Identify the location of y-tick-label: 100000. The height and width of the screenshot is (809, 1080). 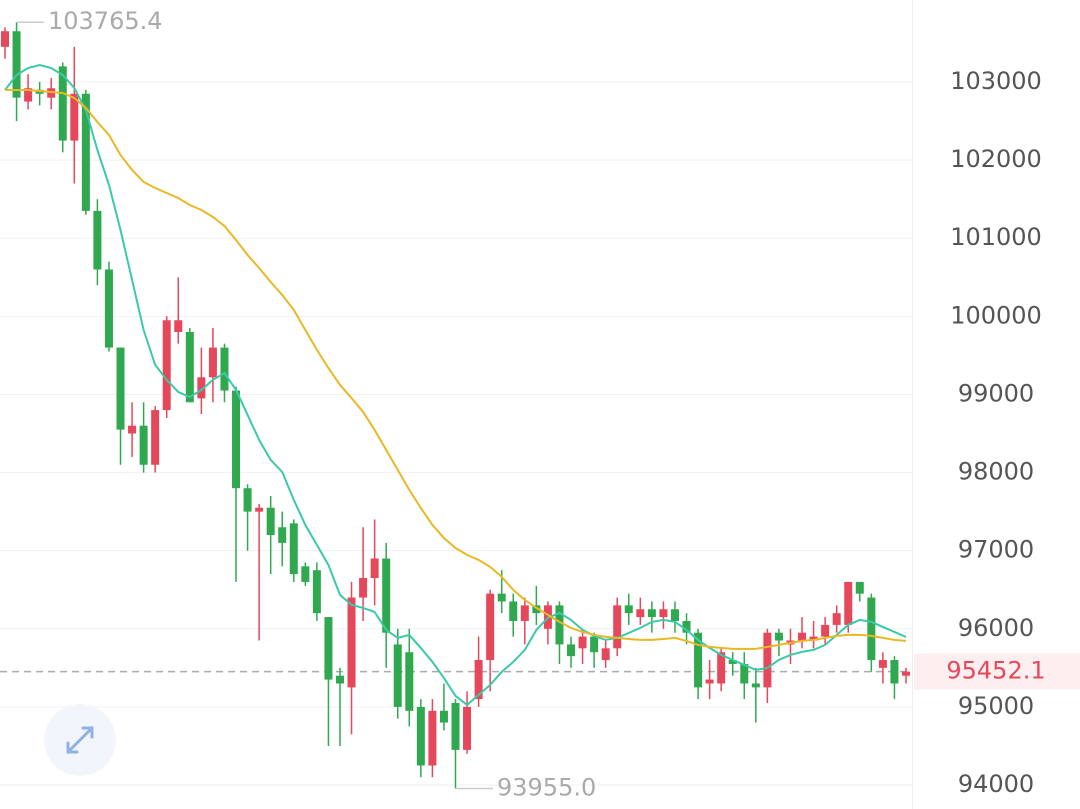
(996, 315).